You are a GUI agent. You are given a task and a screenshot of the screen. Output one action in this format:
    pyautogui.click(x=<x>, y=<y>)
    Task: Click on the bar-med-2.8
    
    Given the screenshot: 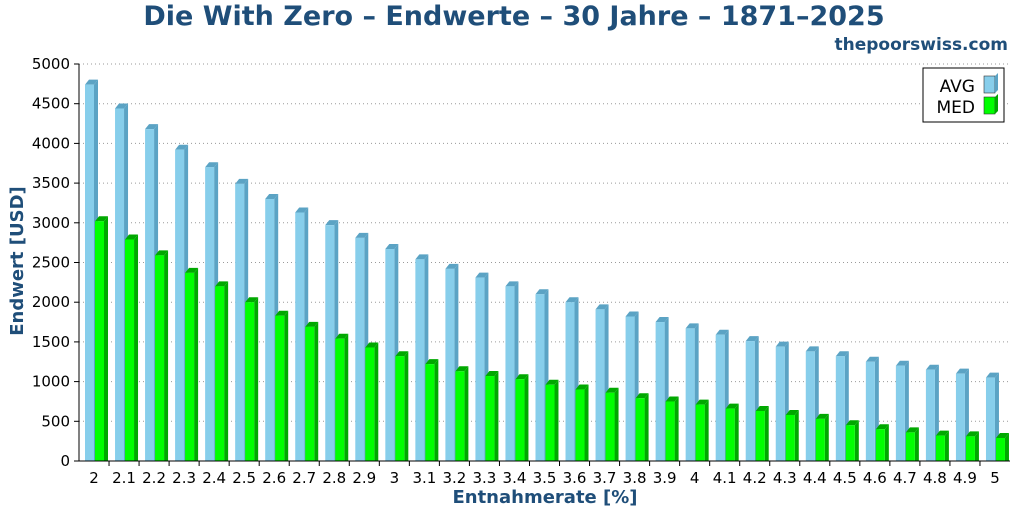 What is the action you would take?
    pyautogui.click(x=342, y=397)
    